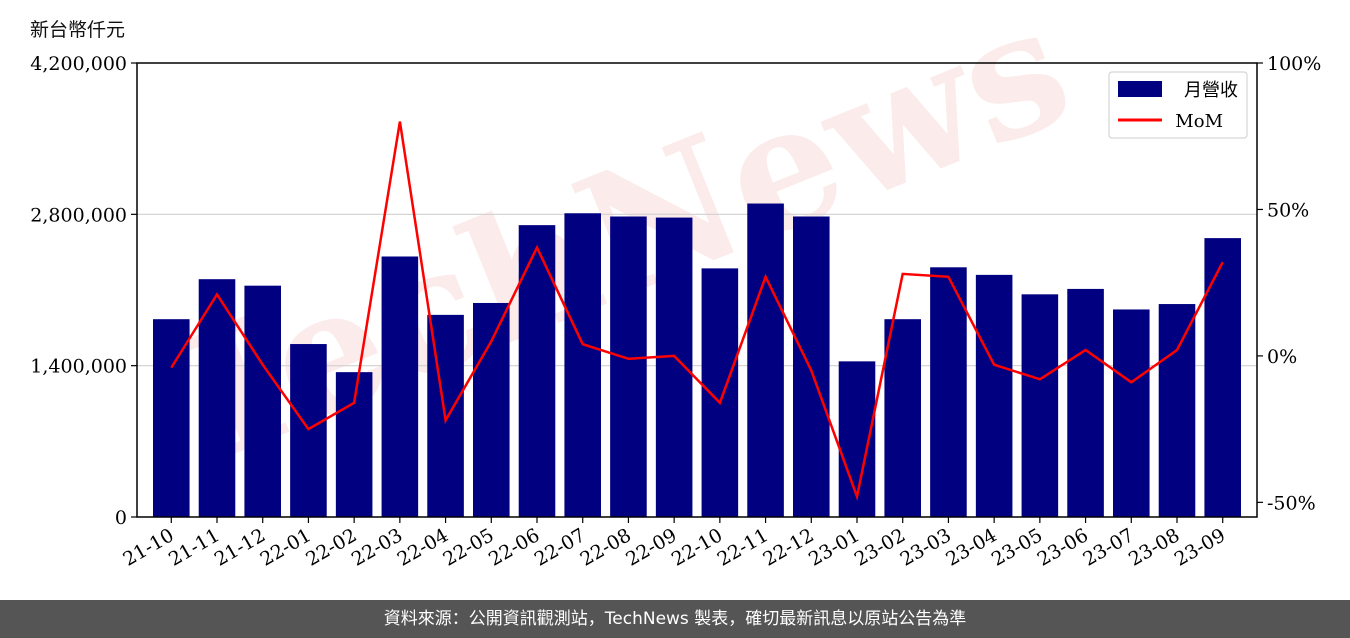  Describe the element at coordinates (605, 547) in the screenshot. I see `x-tick-label: 22-08` at that location.